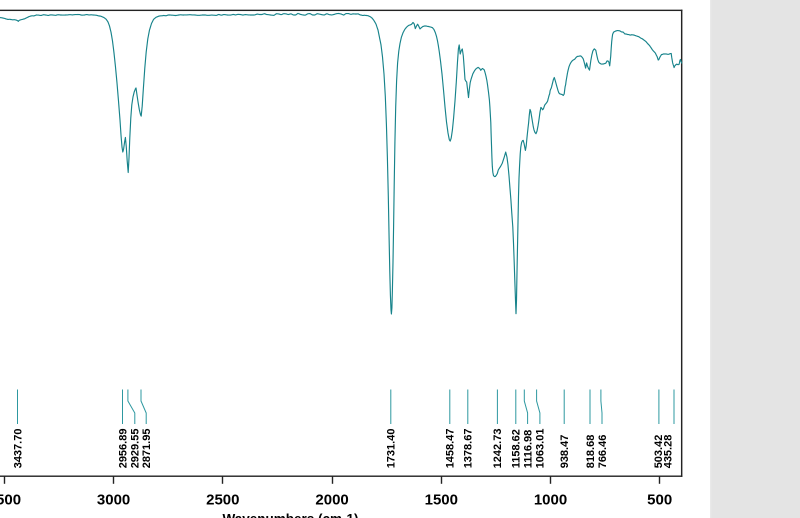  Describe the element at coordinates (517, 448) in the screenshot. I see `svg-text: 1158.62` at that location.